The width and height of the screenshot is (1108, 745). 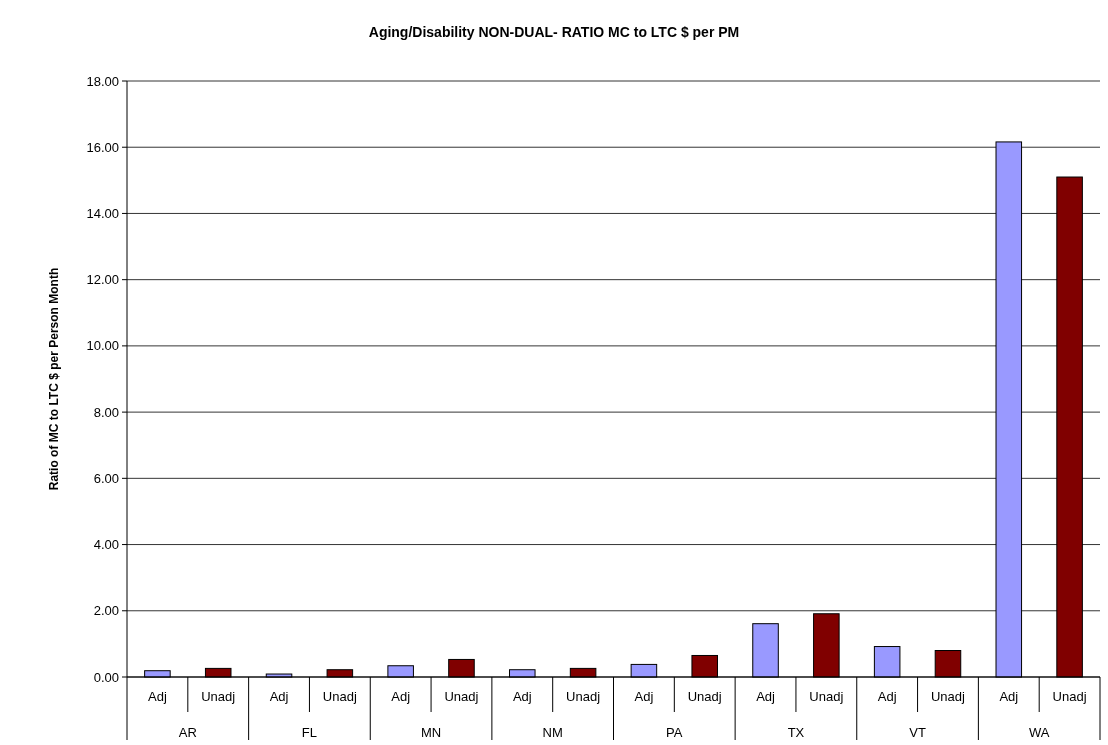 I want to click on y-tick-label: 8.00, so click(x=106, y=412).